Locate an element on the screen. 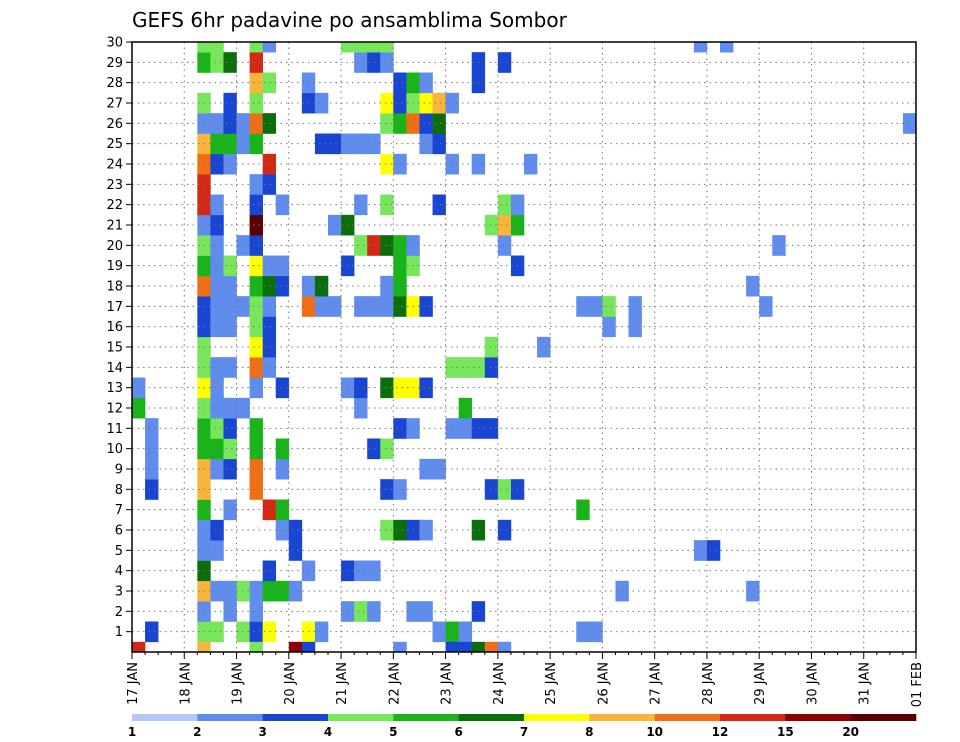  y-tick-label: 20 is located at coordinates (114, 246).